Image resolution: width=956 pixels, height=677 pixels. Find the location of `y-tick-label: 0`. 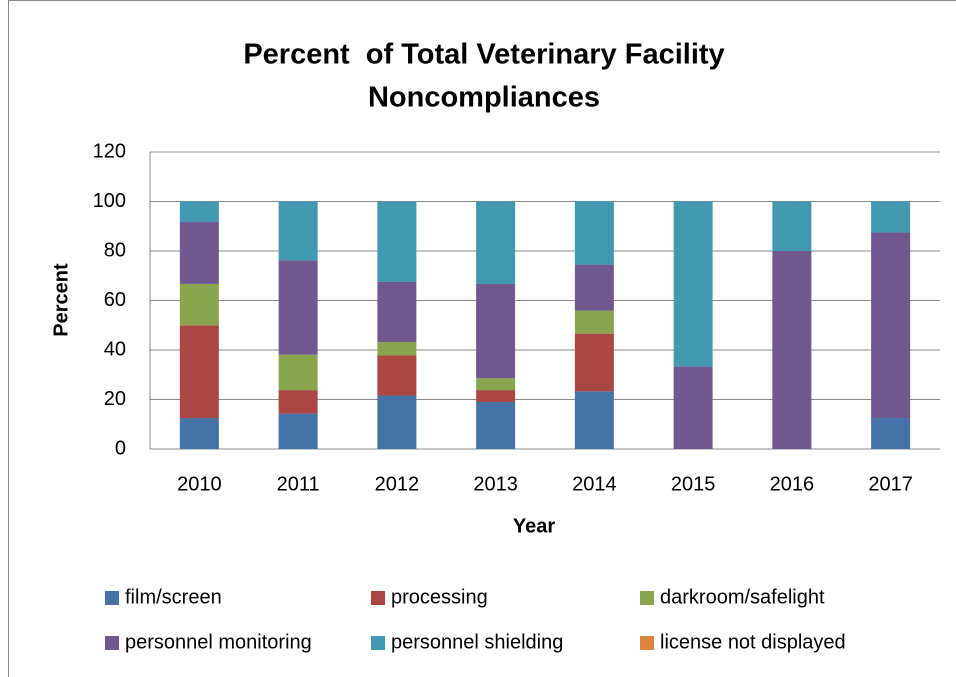

y-tick-label: 0 is located at coordinates (120, 448).